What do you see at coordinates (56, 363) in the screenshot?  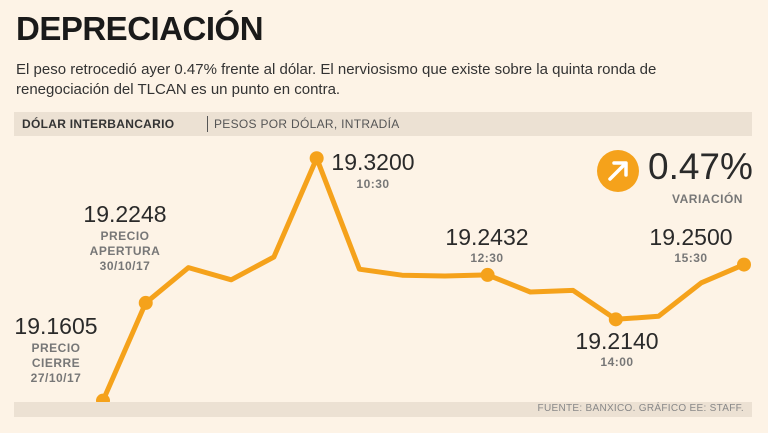 I see `data-sublabel: CIERRE` at bounding box center [56, 363].